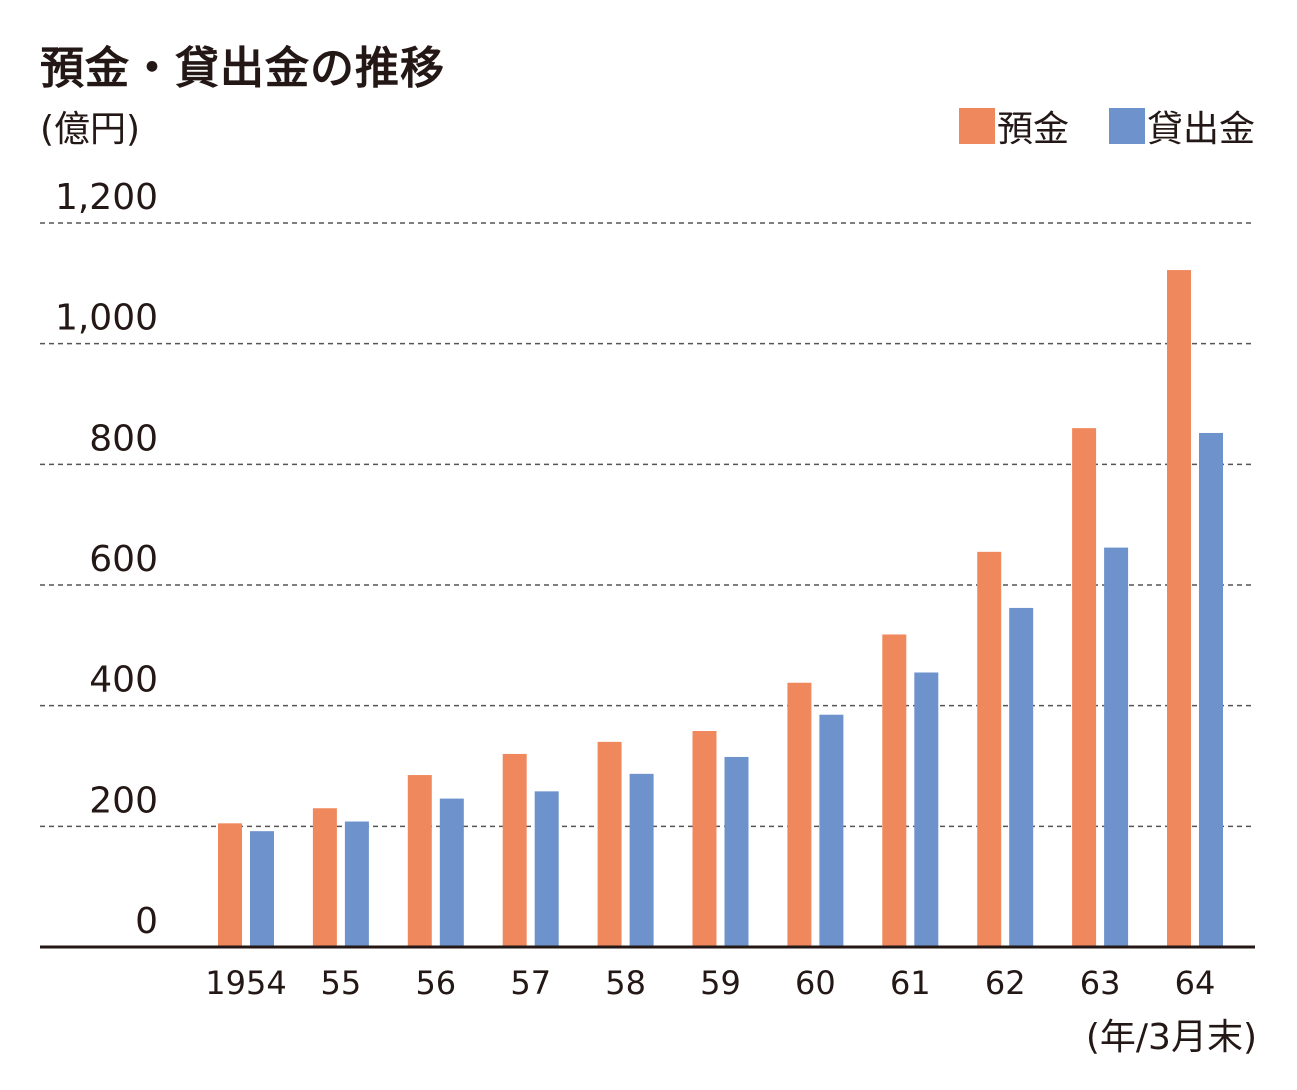  Describe the element at coordinates (1200, 129) in the screenshot. I see `legend-label-loans: 貸出金` at that location.